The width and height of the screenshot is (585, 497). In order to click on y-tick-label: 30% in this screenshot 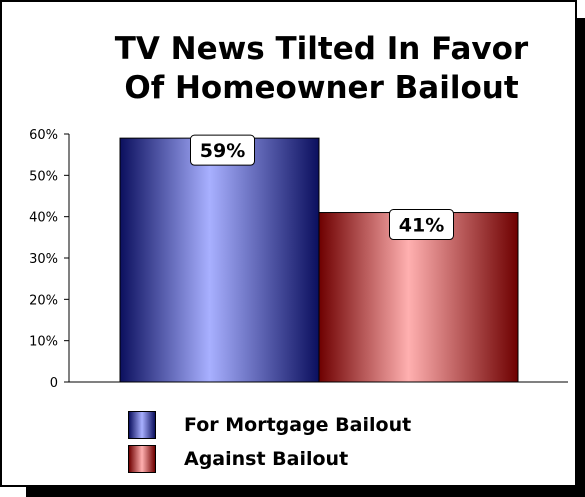, I will do `click(43, 259)`.